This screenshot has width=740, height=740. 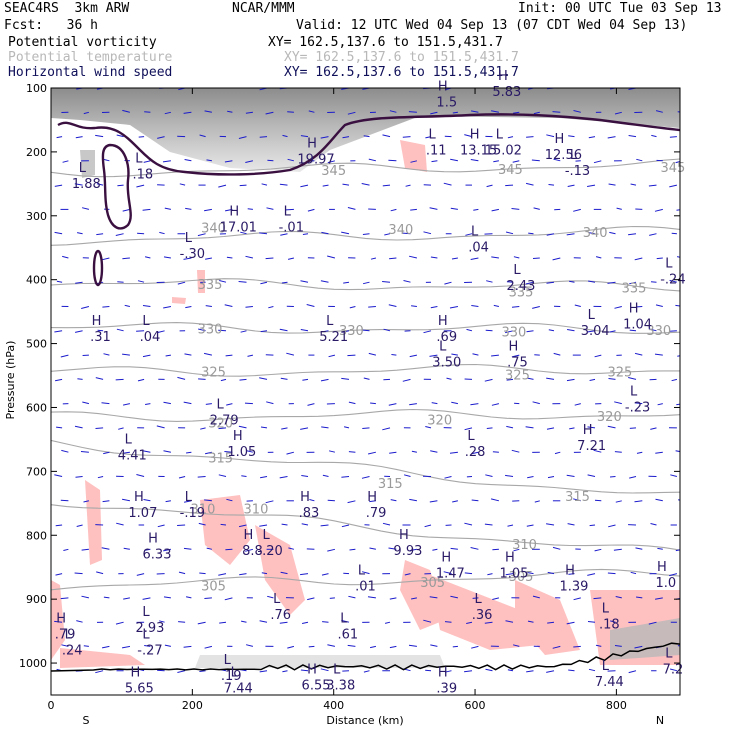 What do you see at coordinates (221, 404) in the screenshot?
I see `extremum-letter-25: L` at bounding box center [221, 404].